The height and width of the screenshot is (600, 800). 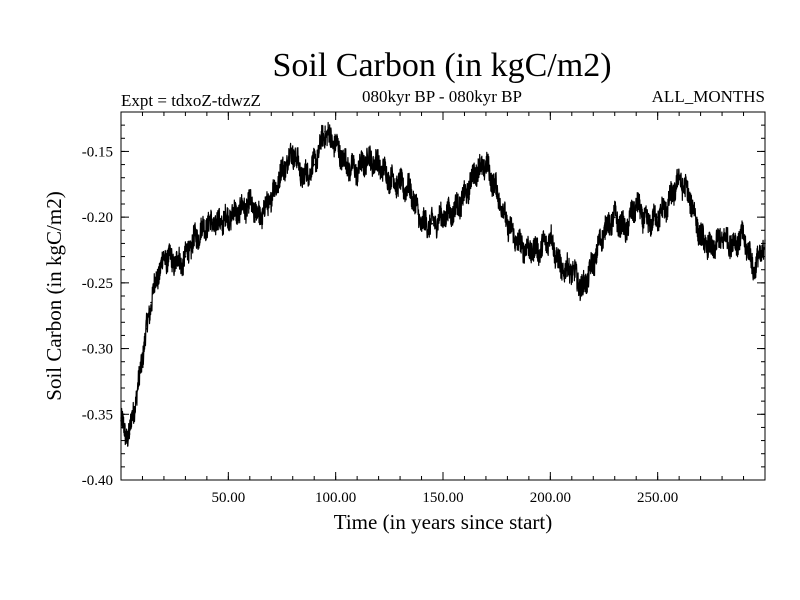 I want to click on experiment-label: Expt = tdxoZ-tdwzZ, so click(x=191, y=100).